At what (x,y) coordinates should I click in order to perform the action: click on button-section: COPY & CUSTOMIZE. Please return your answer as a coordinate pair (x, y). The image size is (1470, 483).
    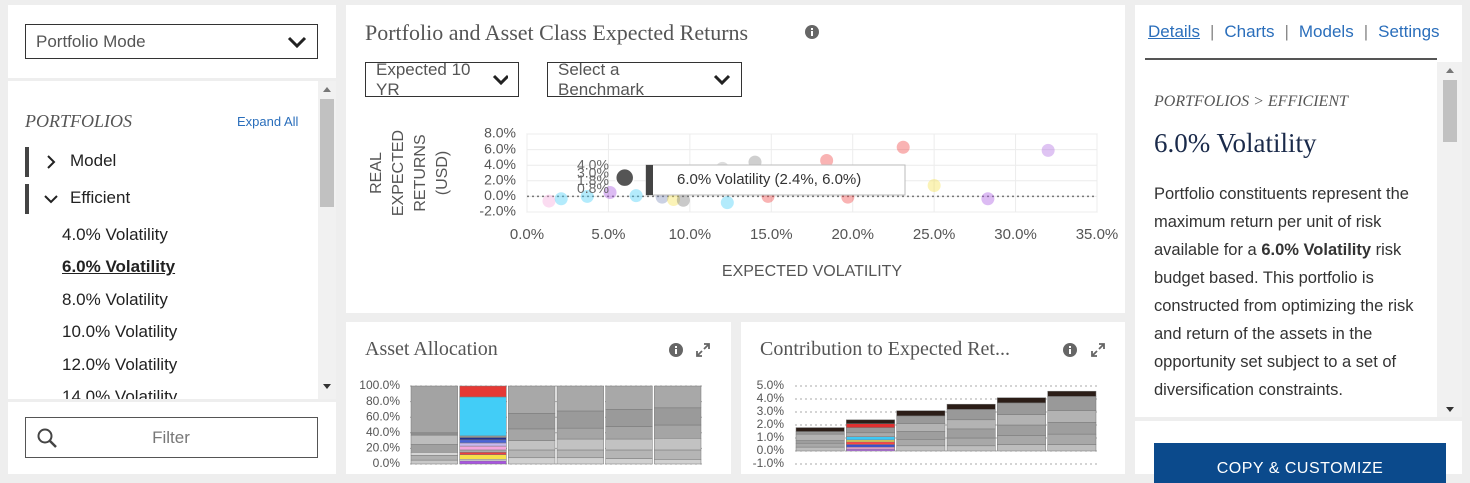
    Looking at the image, I should click on (1298, 452).